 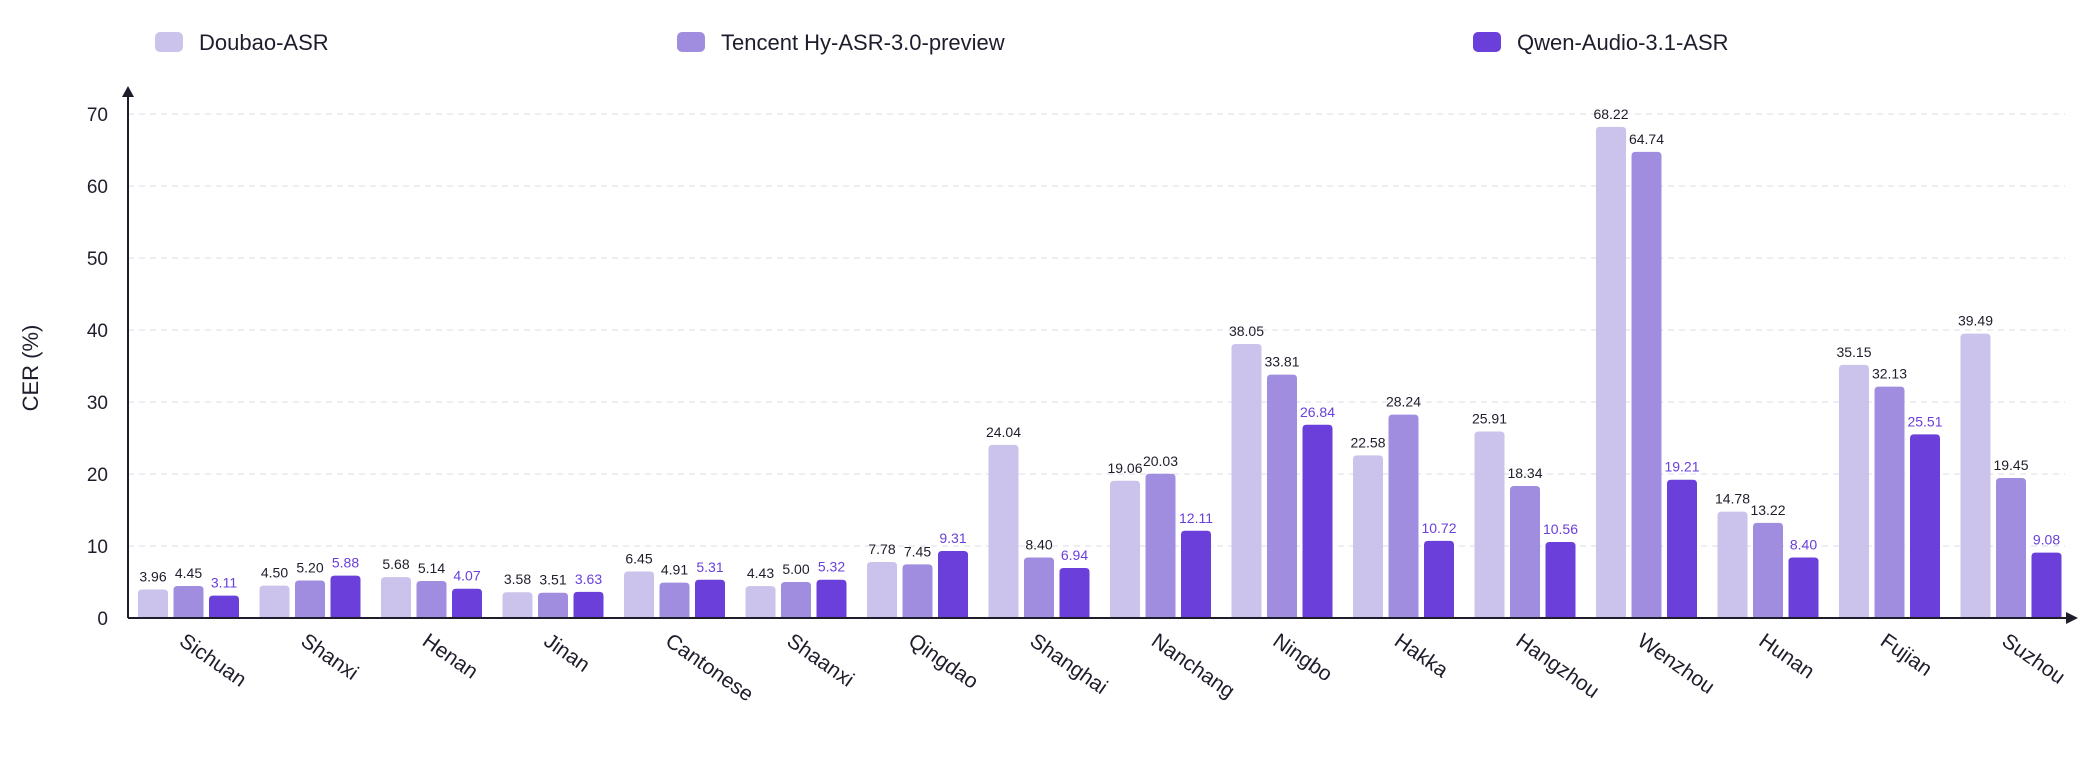 What do you see at coordinates (1489, 524) in the screenshot?
I see `bar-hangzhou-doubao-asr` at bounding box center [1489, 524].